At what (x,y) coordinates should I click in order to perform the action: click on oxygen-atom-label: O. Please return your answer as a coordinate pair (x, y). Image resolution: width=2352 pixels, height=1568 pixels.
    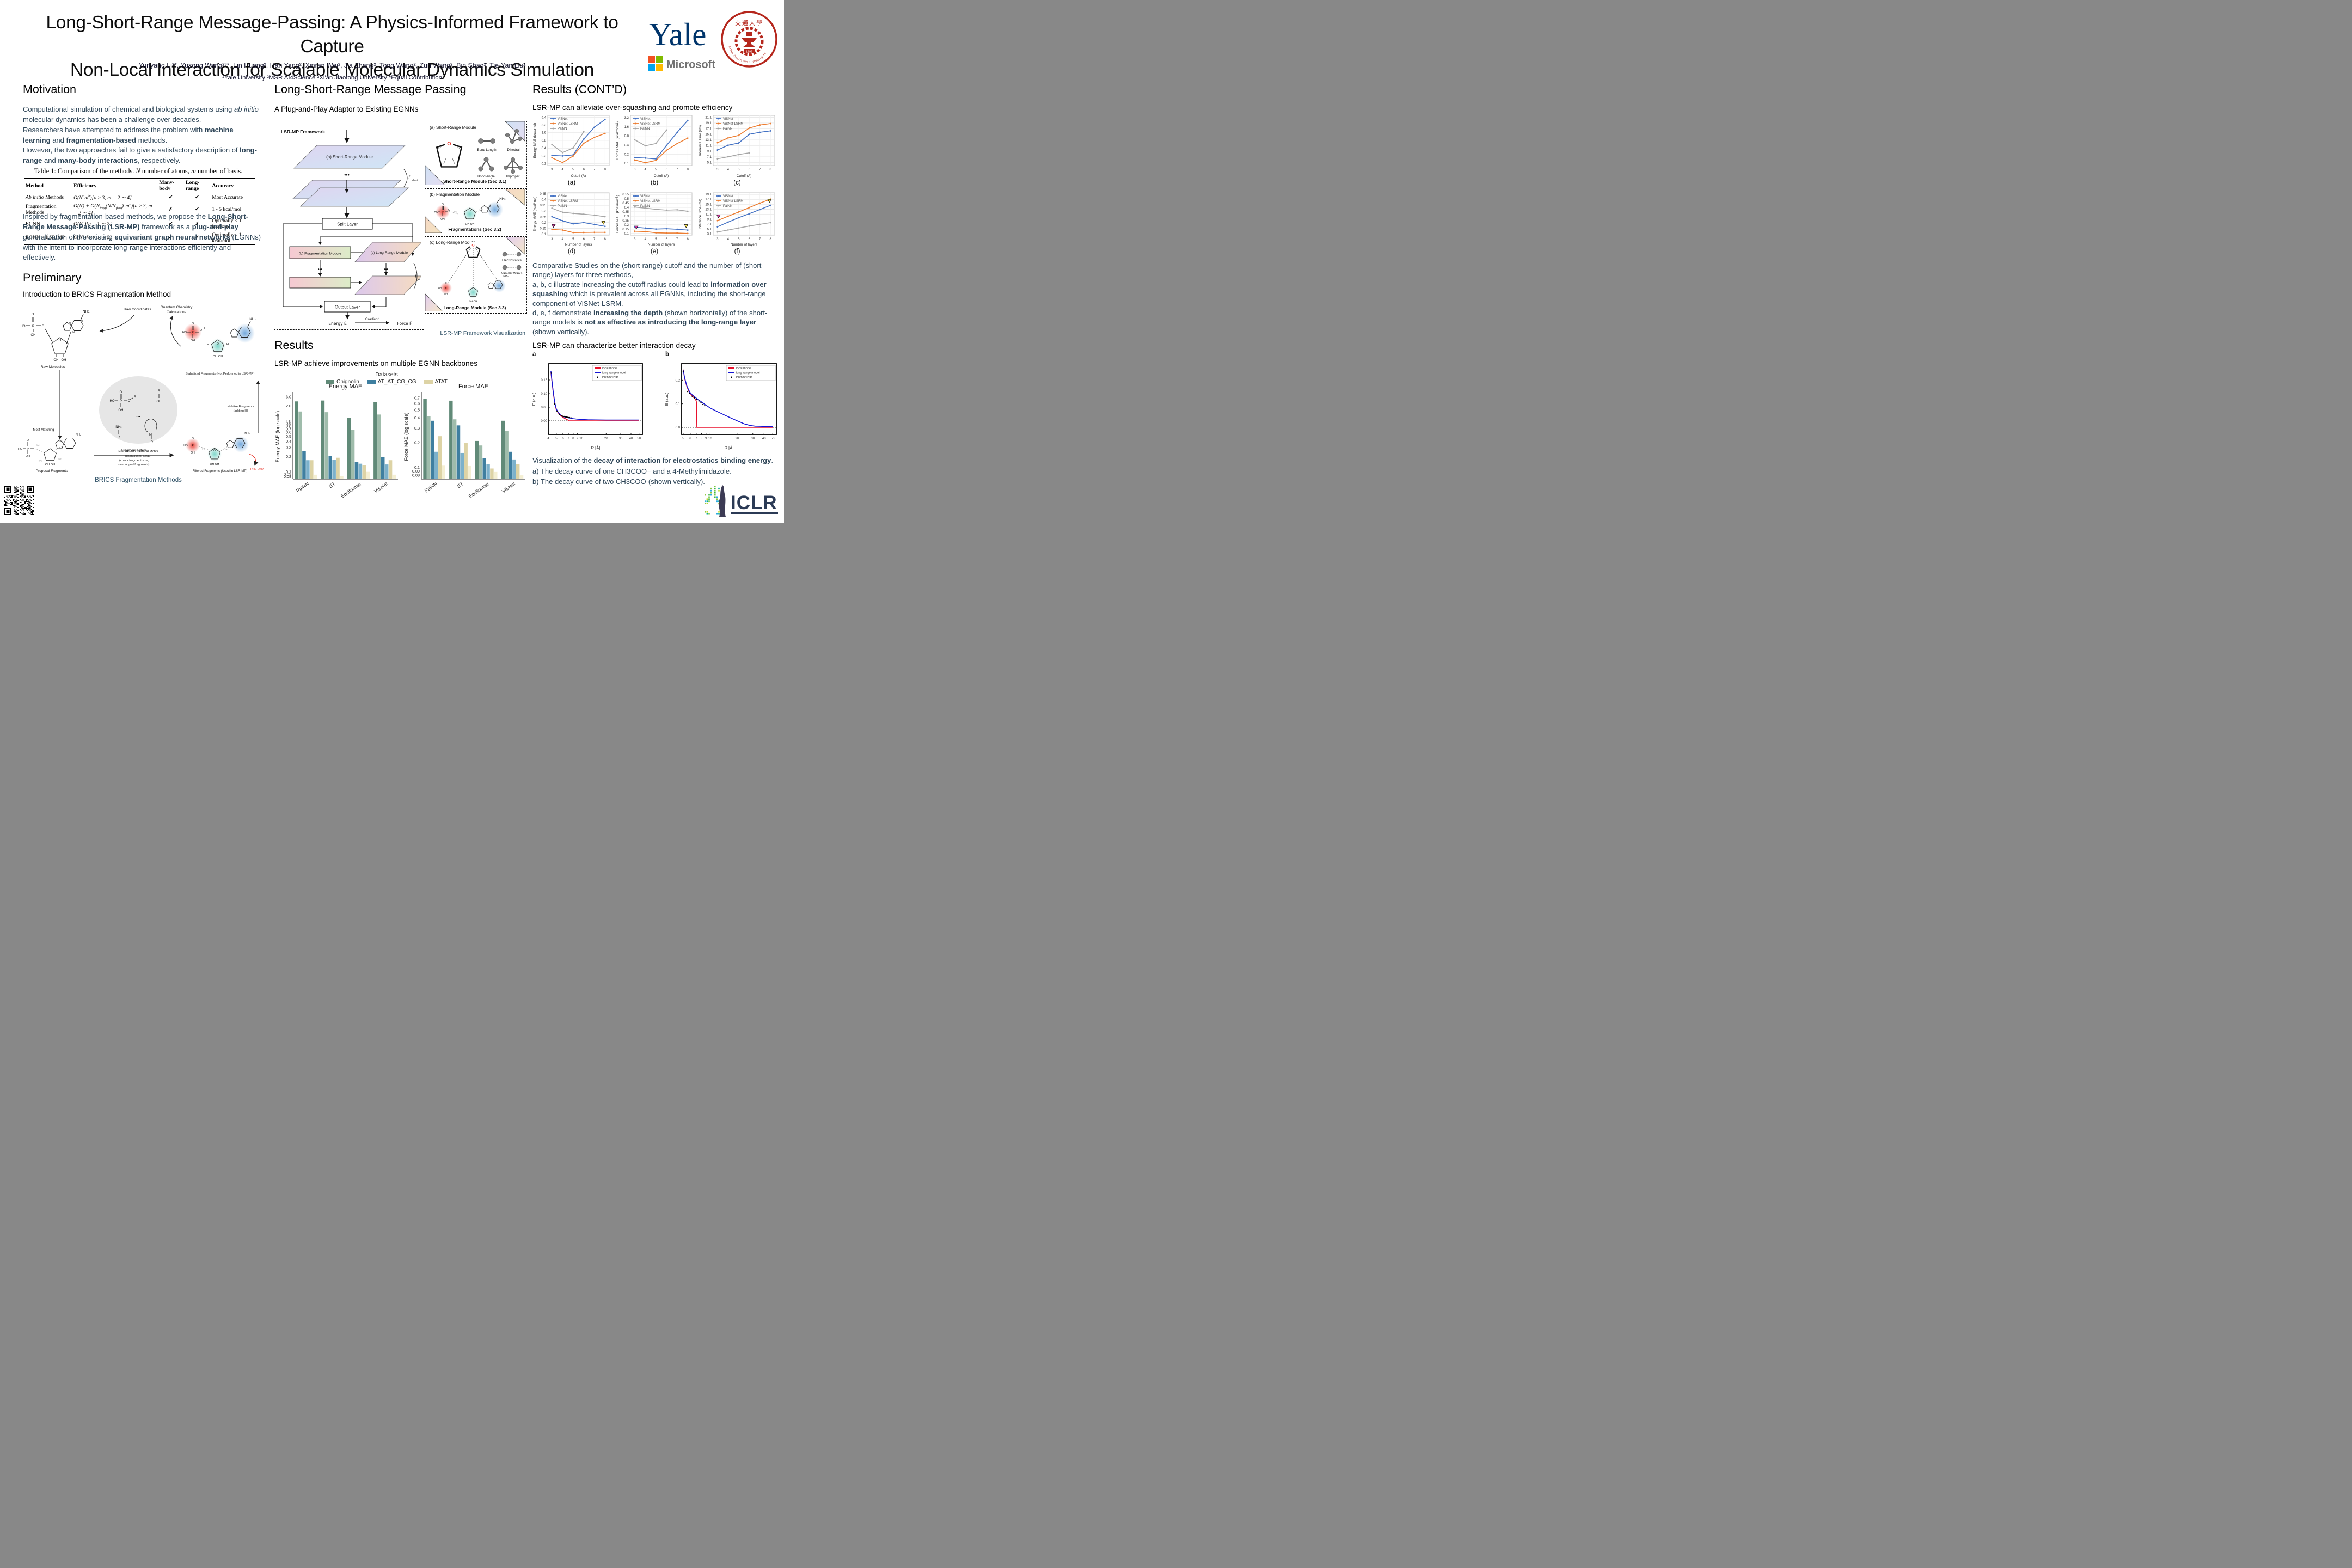
    Looking at the image, I should click on (449, 144).